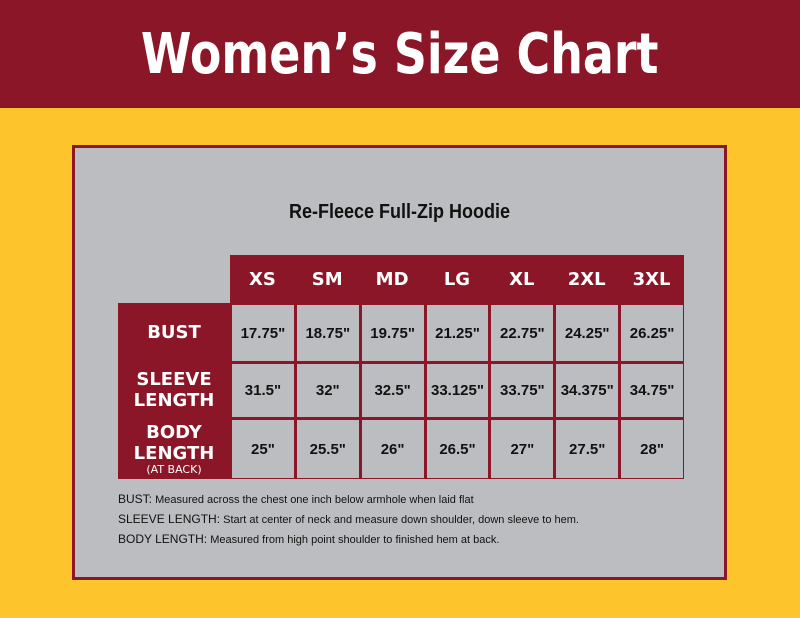 This screenshot has width=800, height=618. Describe the element at coordinates (263, 333) in the screenshot. I see `table-cell: 17.75"` at that location.